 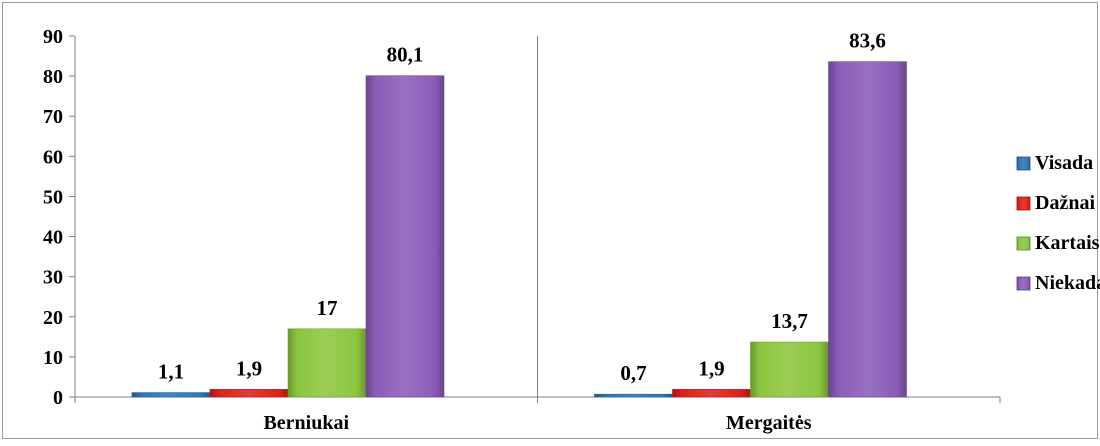 What do you see at coordinates (53, 197) in the screenshot?
I see `y-tick-label: 50` at bounding box center [53, 197].